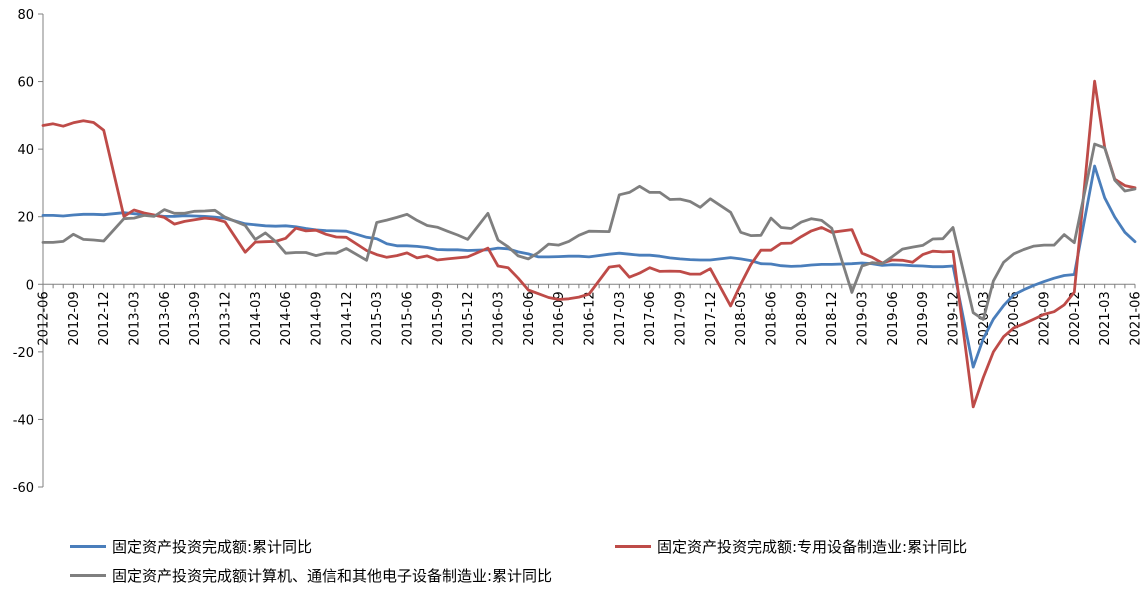 The width and height of the screenshot is (1148, 591). Describe the element at coordinates (165, 318) in the screenshot. I see `x-tick-label: 2013-06` at that location.